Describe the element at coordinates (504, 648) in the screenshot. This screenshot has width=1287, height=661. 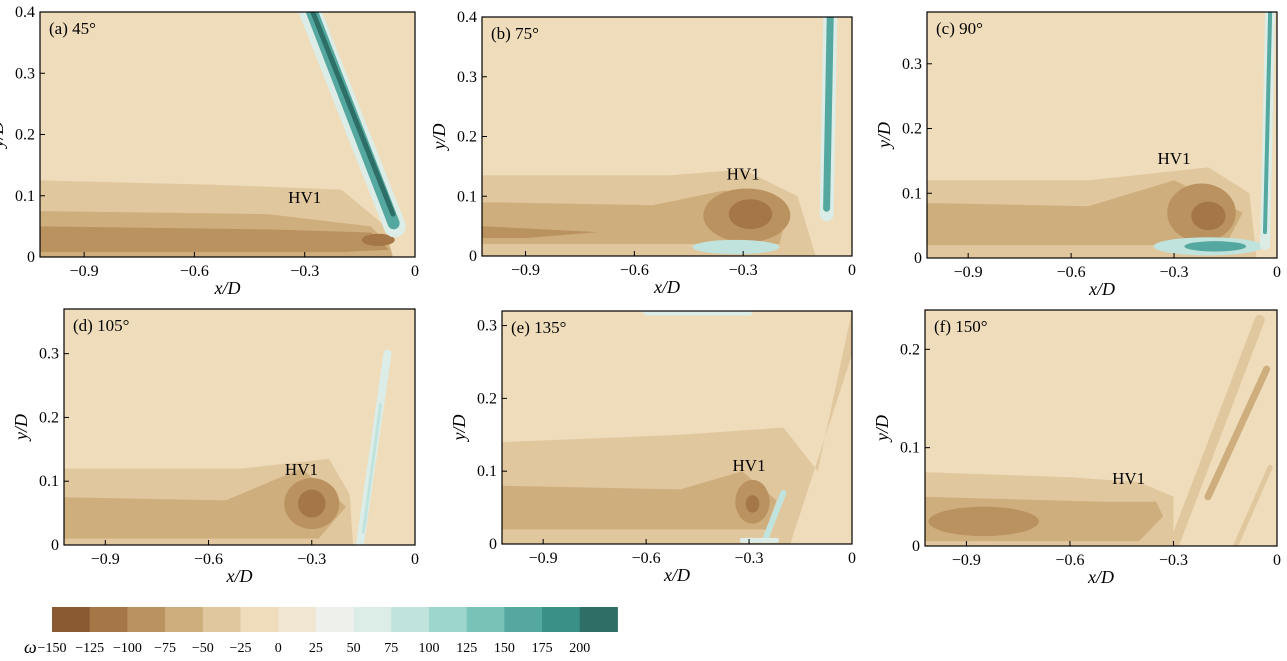
I see `colorbar-tick-label: 150` at that location.